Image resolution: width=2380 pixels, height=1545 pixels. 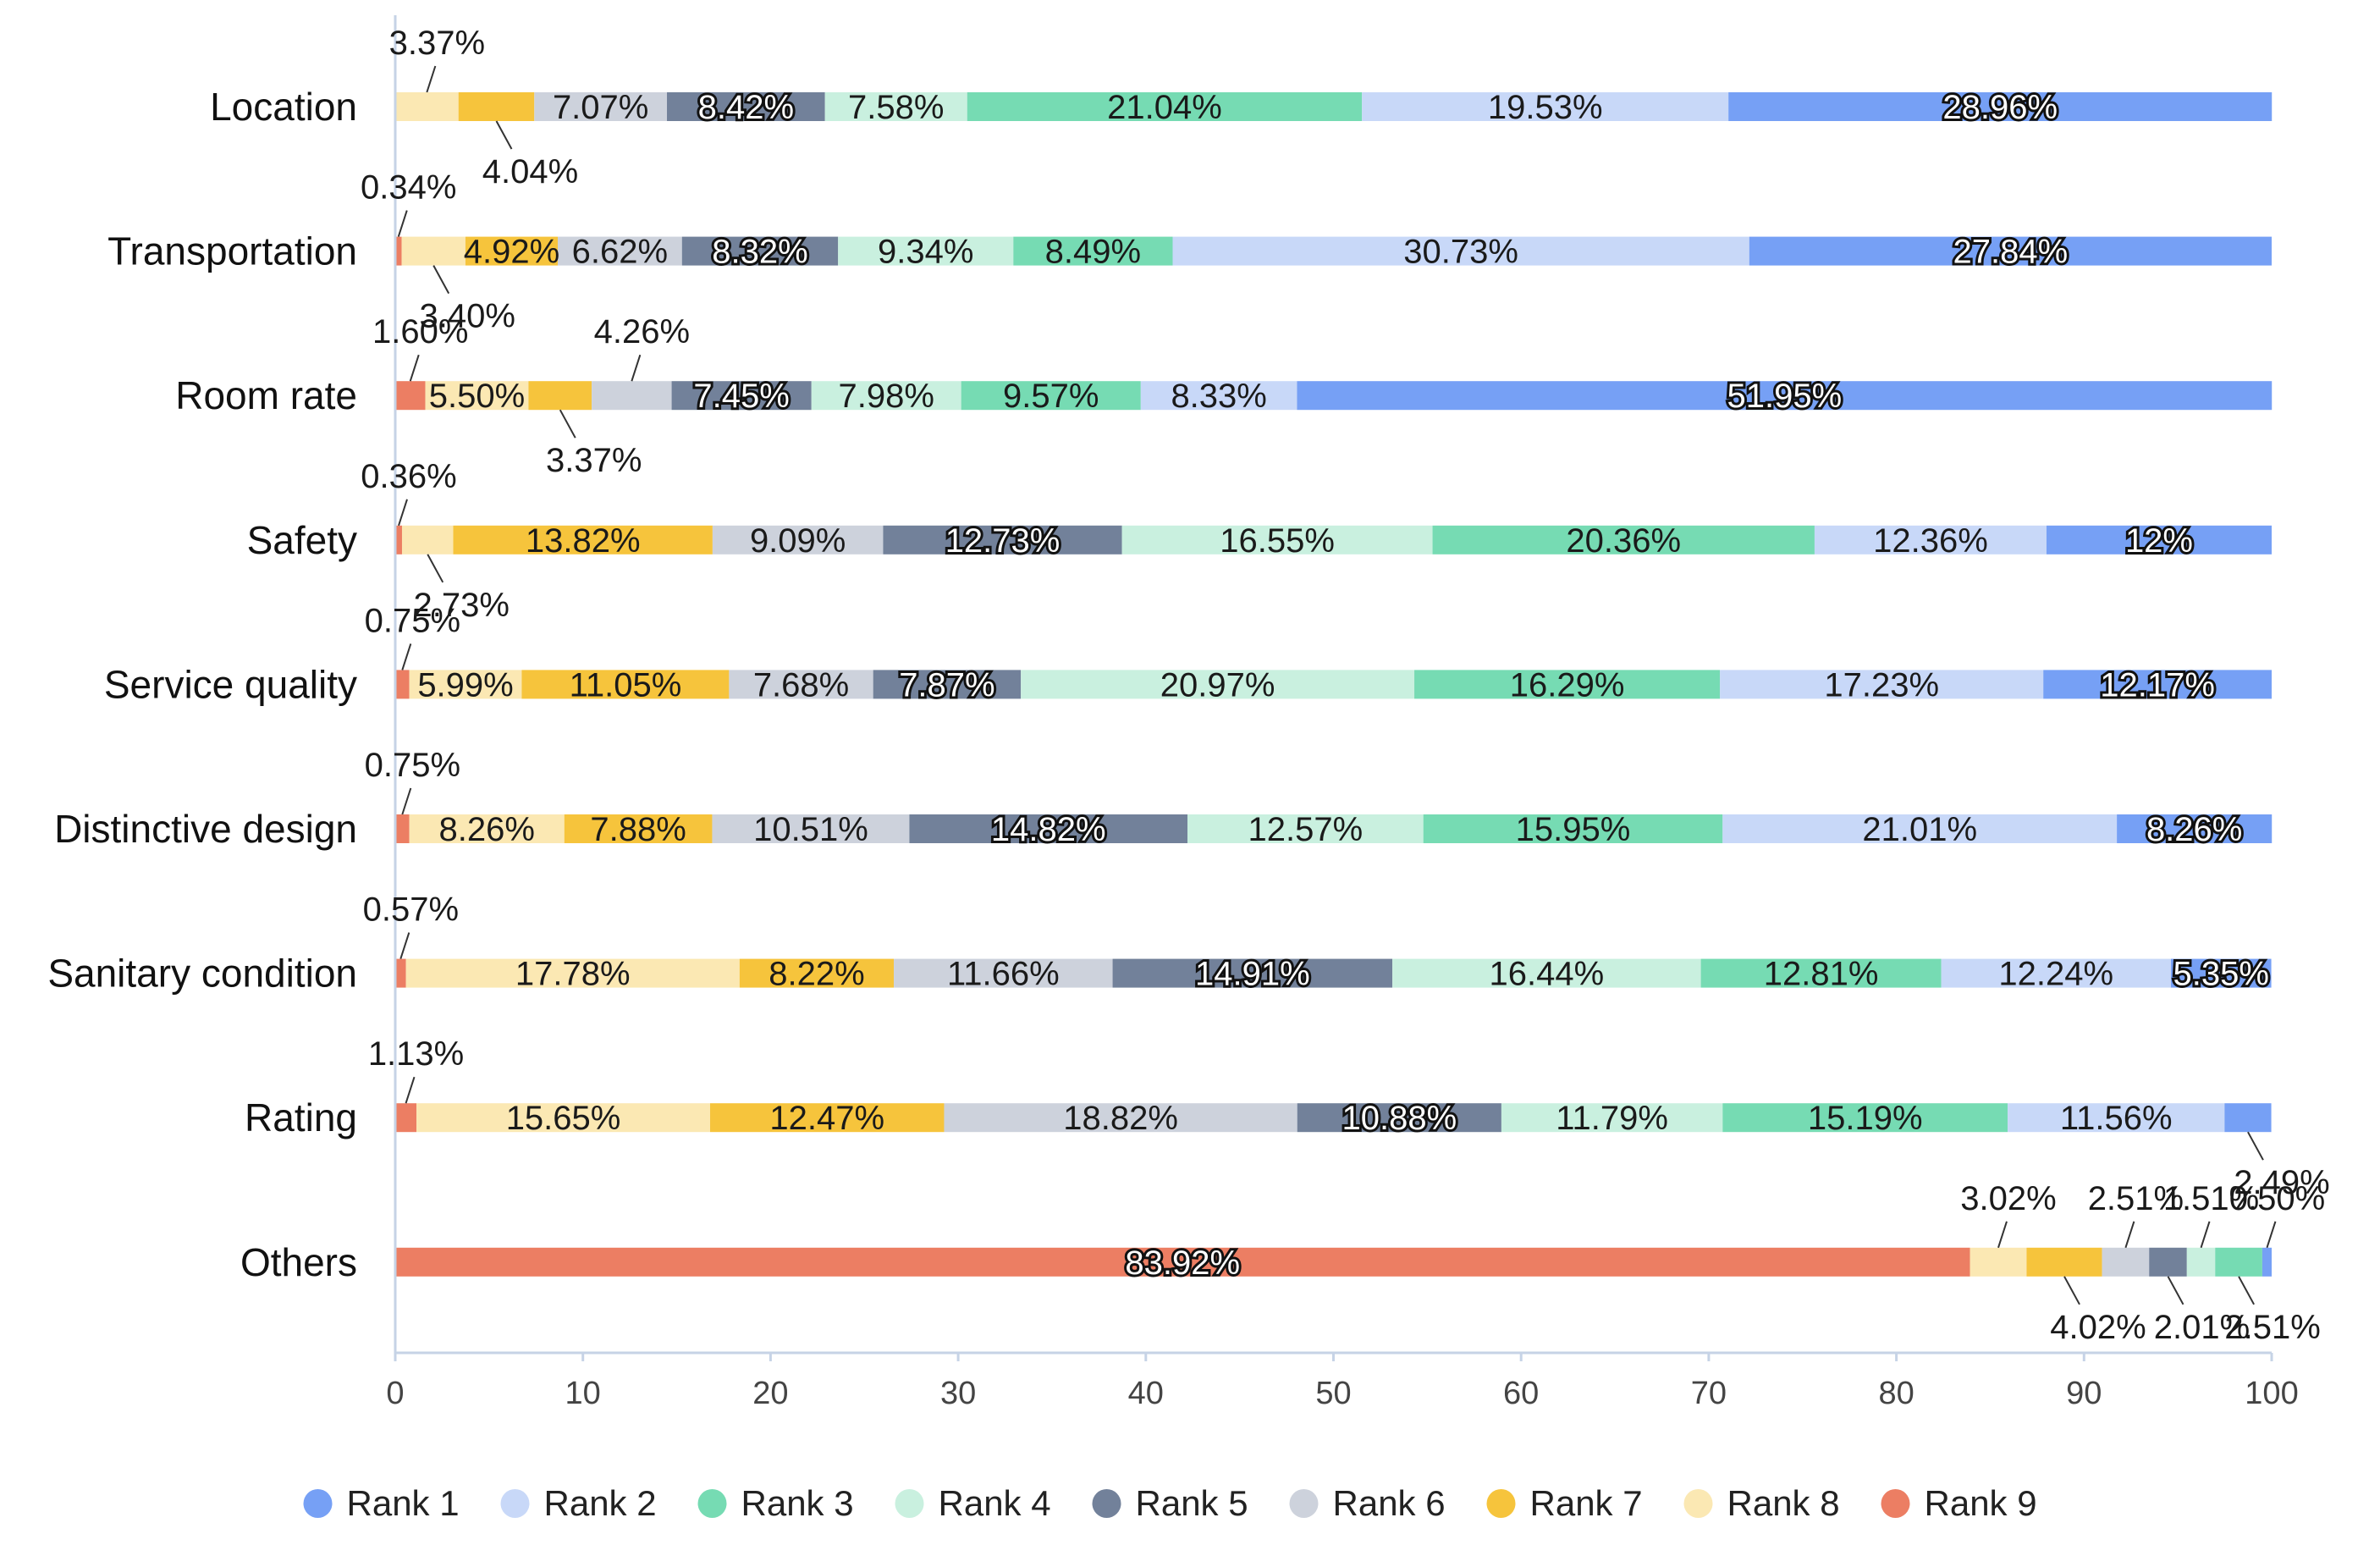 I want to click on data-label-room-rate-rank-9: 1.60%, so click(x=420, y=331).